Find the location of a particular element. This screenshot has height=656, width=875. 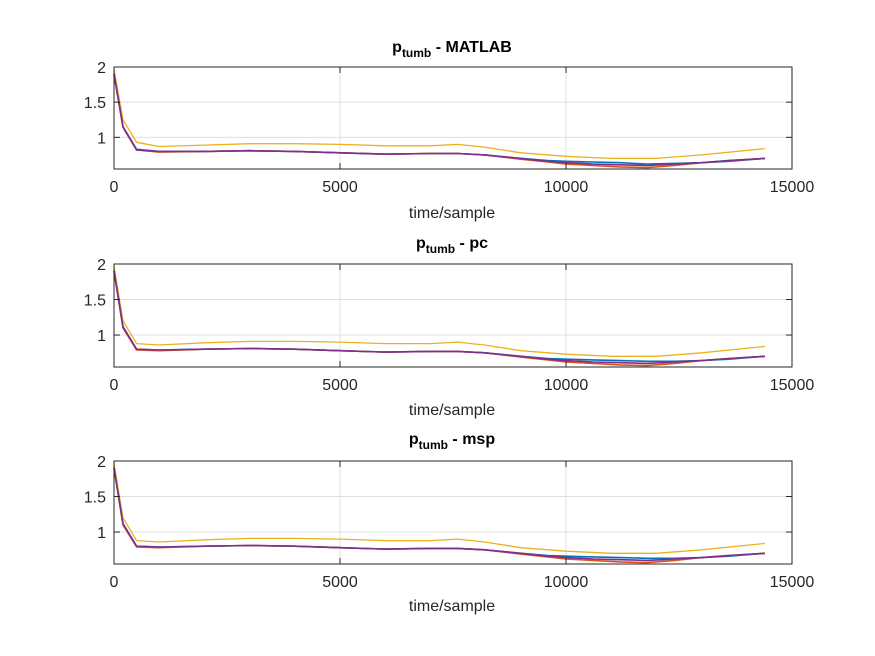

subplot-title: ptumb - MATLAB is located at coordinates (452, 49).